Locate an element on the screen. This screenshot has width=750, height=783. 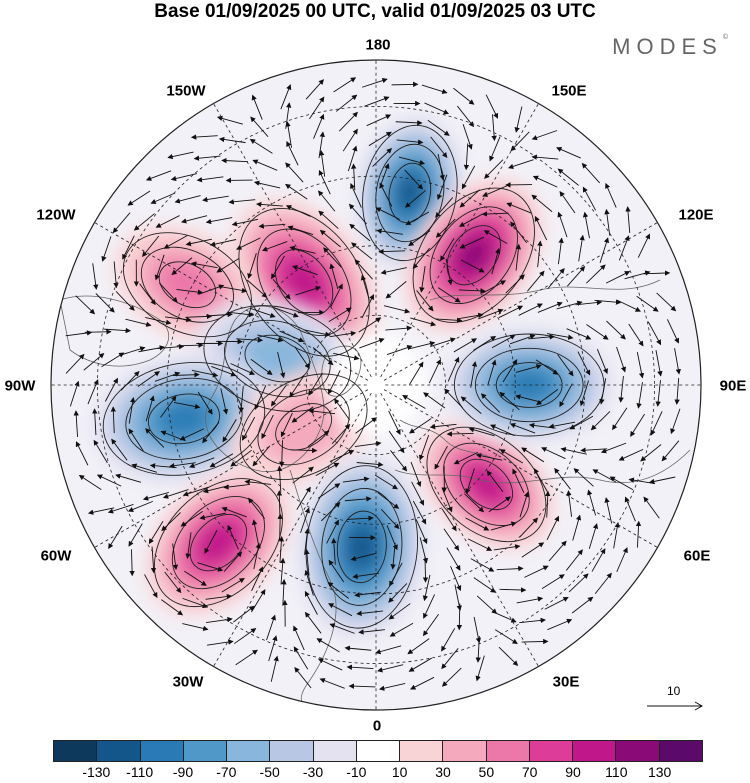
anomaly-low-siberia is located at coordinates (529, 385).